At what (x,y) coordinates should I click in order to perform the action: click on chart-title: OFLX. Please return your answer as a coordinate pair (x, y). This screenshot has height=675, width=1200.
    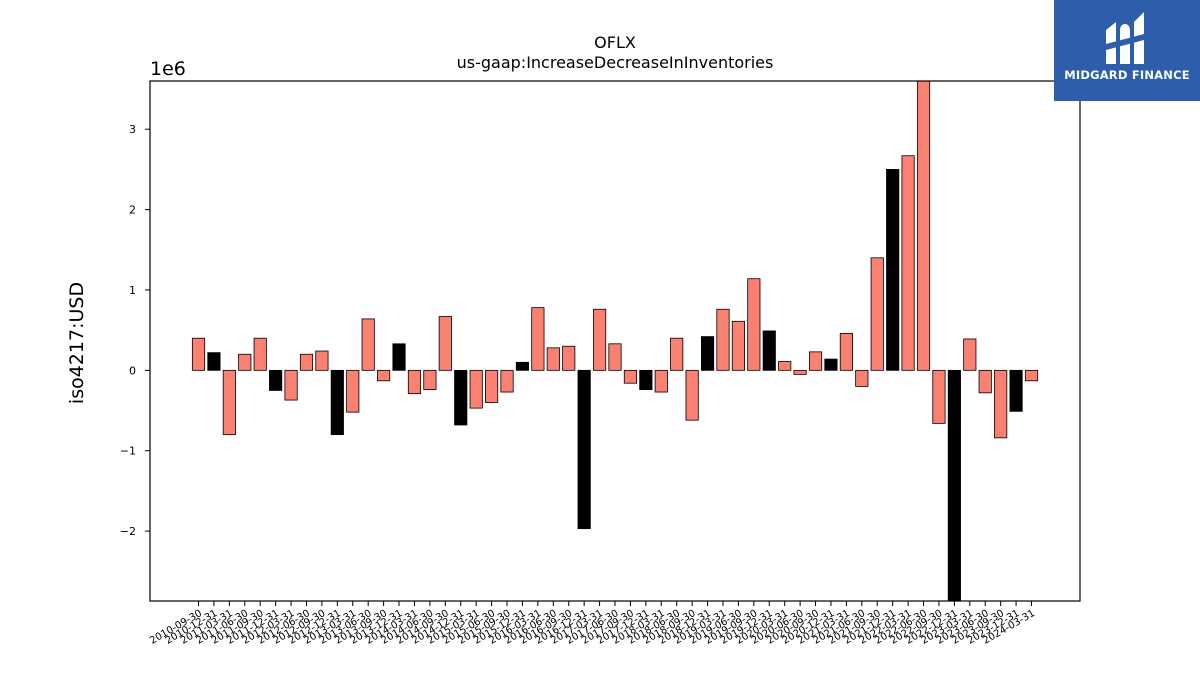
    Looking at the image, I should click on (615, 42).